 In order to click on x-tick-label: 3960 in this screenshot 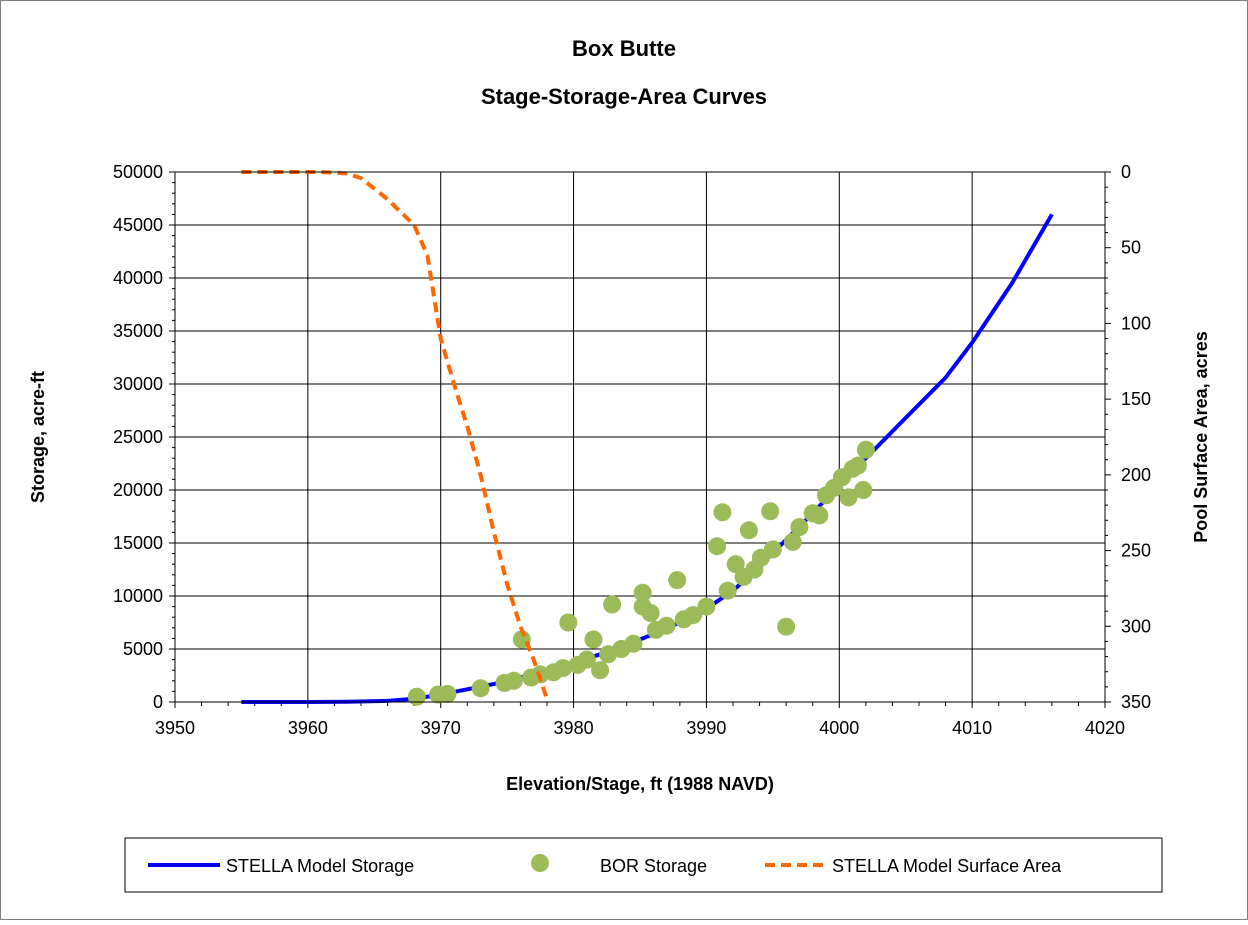, I will do `click(308, 728)`.